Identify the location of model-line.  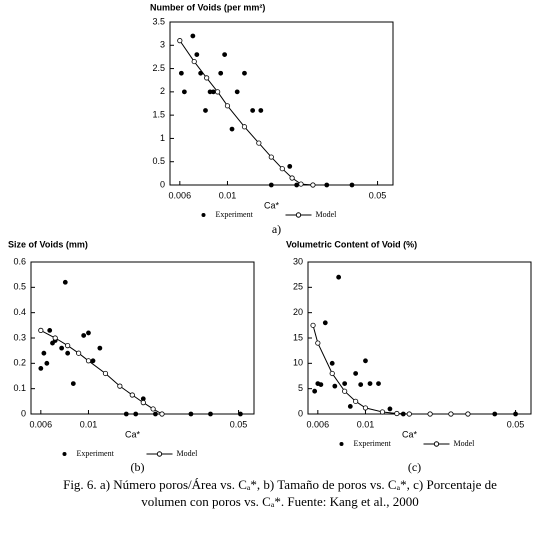
(390, 370).